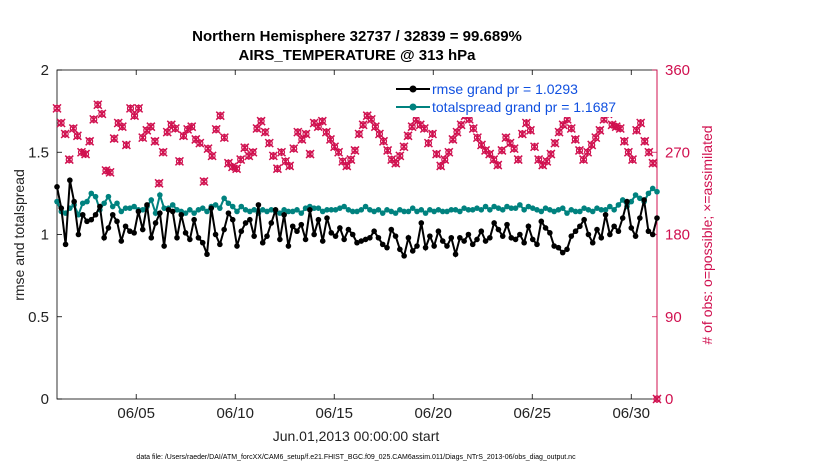  I want to click on left-tick-label: 0, so click(45, 399).